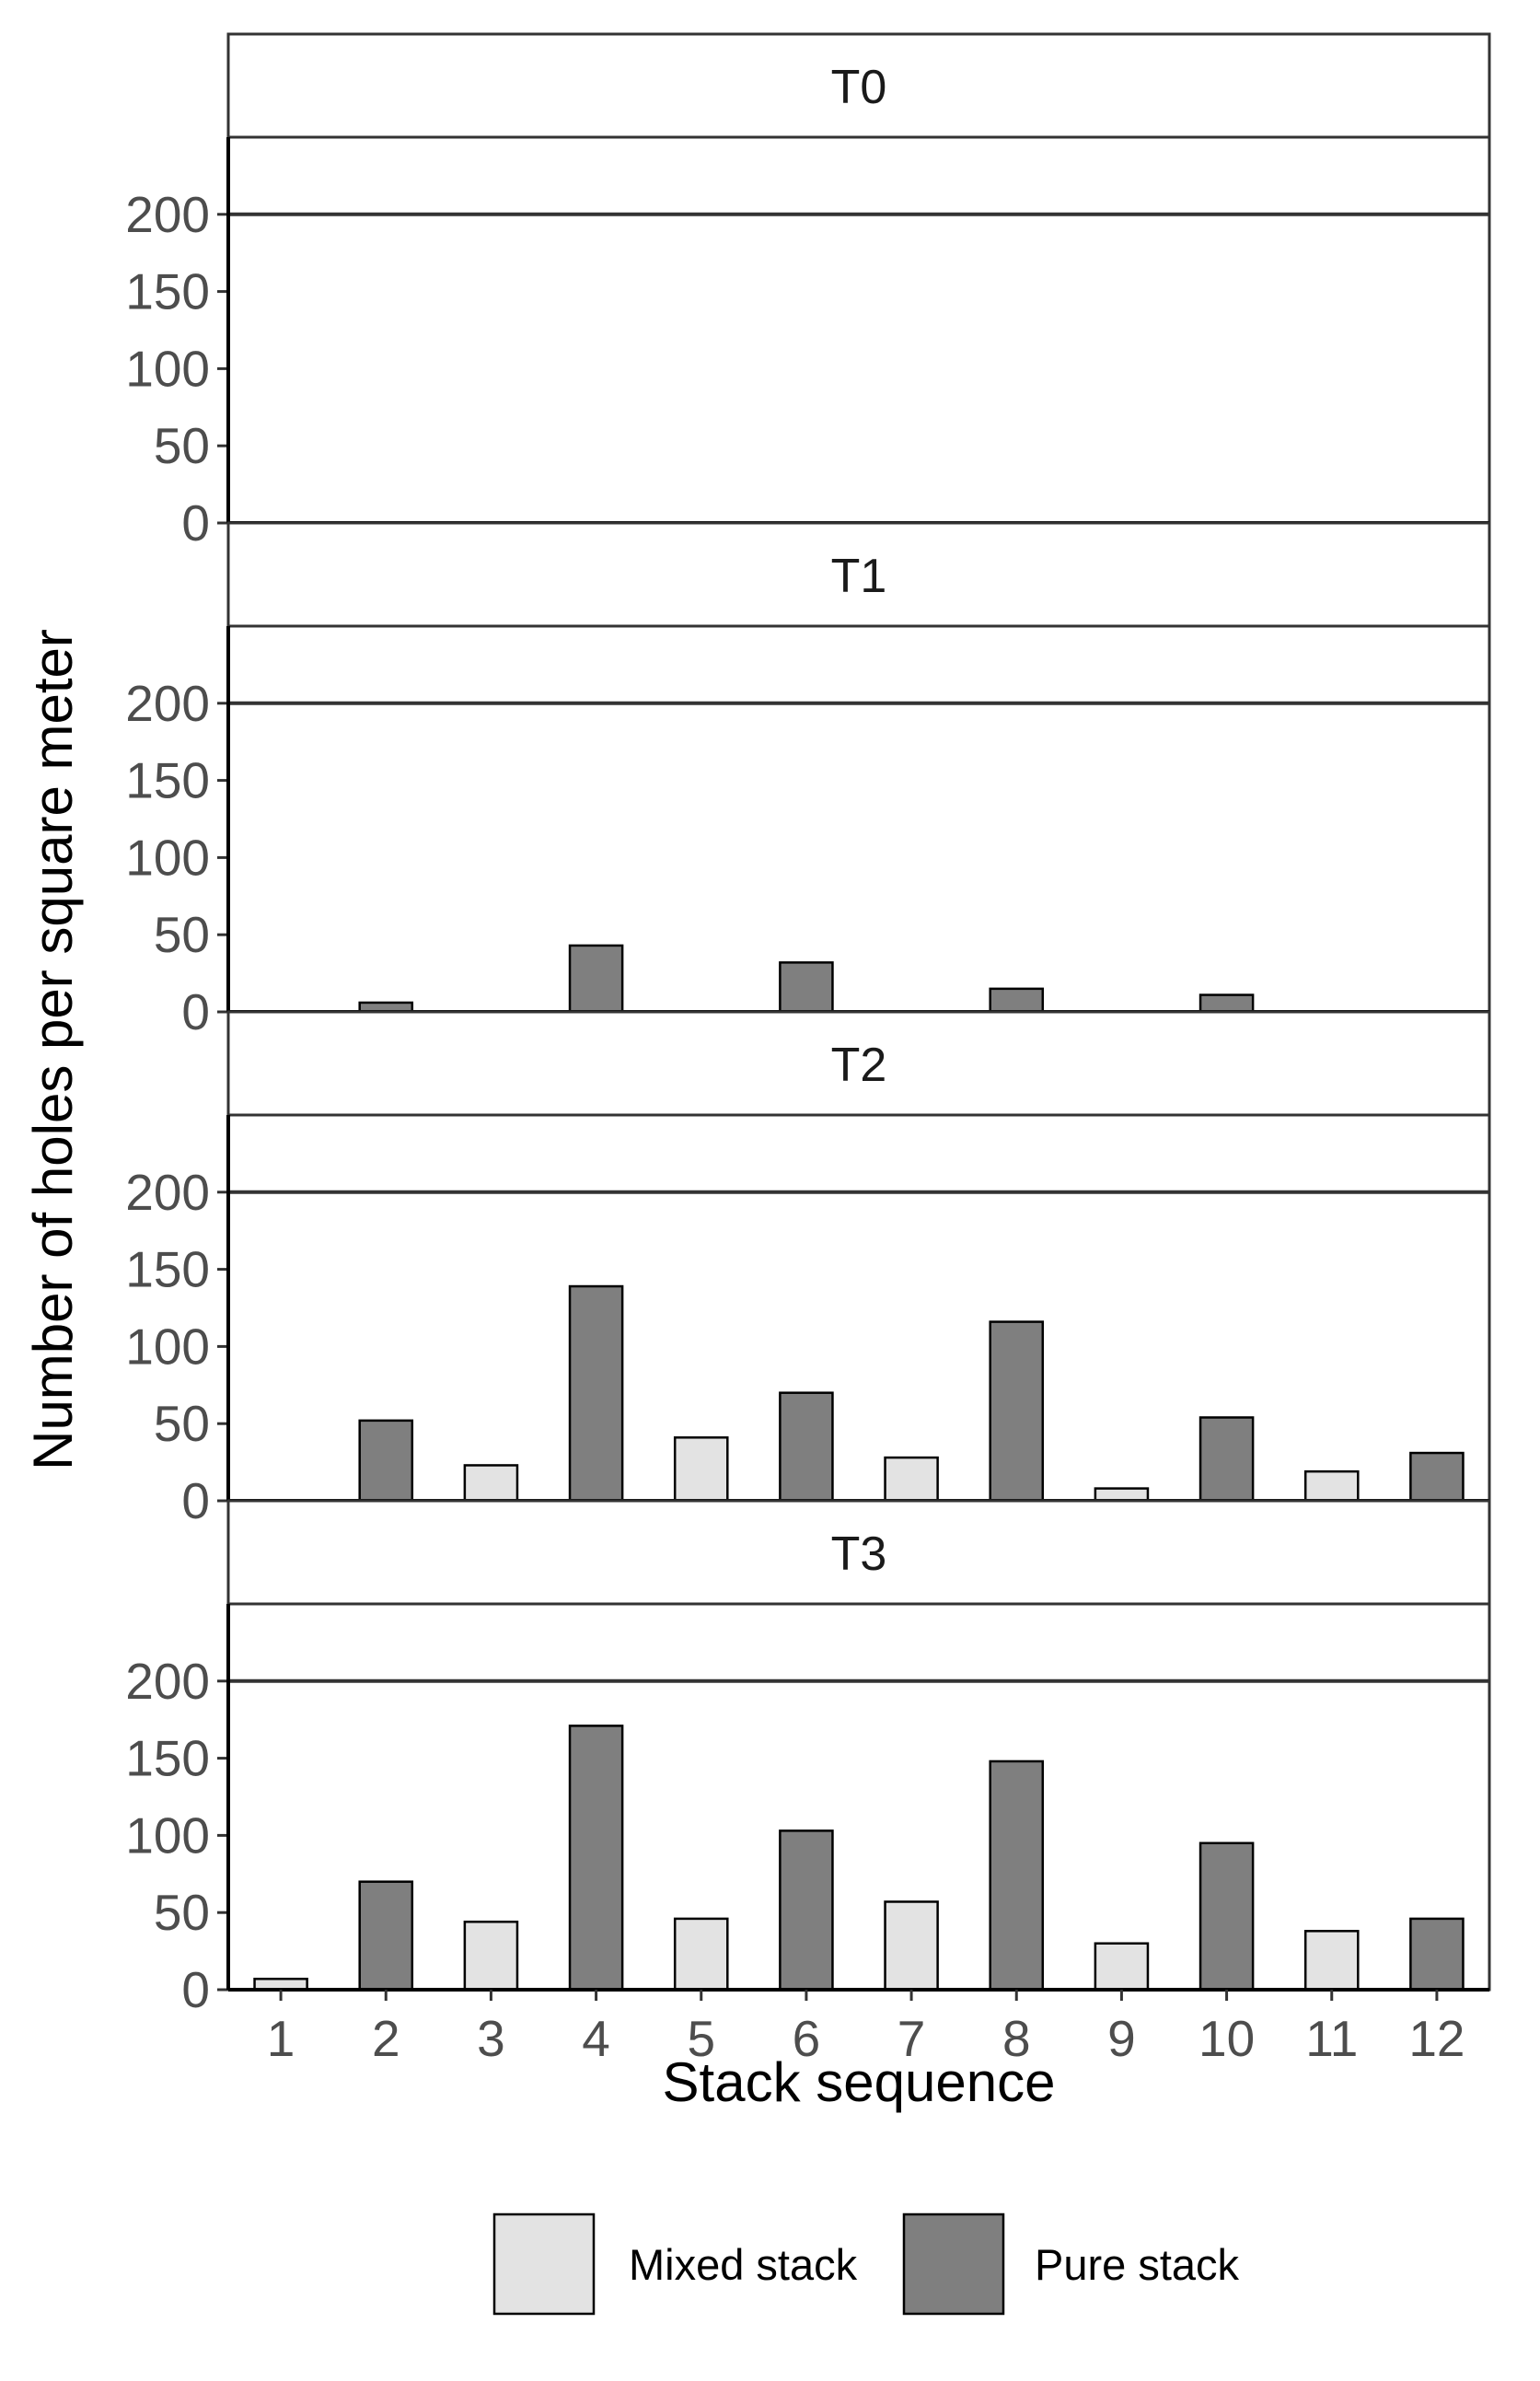 This screenshot has height=2381, width=1540. What do you see at coordinates (544, 2264) in the screenshot?
I see `legend-key-mixed` at bounding box center [544, 2264].